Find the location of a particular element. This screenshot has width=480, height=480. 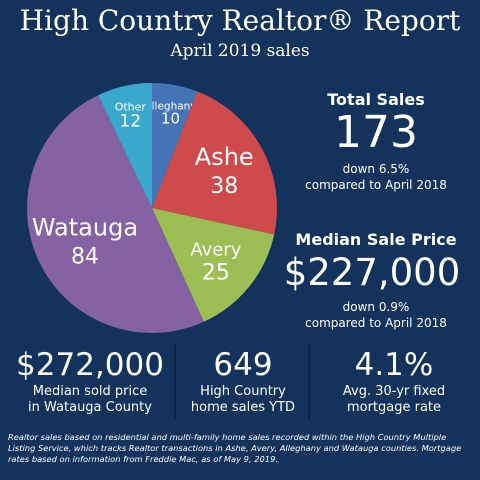

stat-mortgage-rate: 4.1% Avg. 30-yr fixed mortgage rate is located at coordinates (394, 381).